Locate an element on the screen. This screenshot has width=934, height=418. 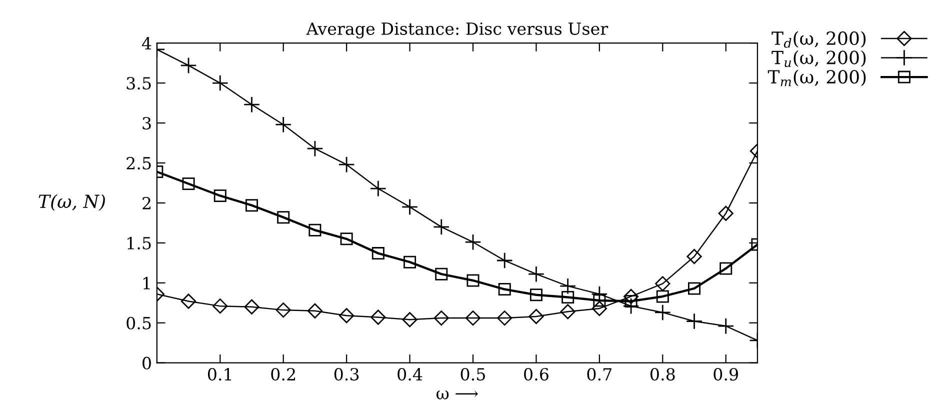
x-tick-label: 0.3 is located at coordinates (346, 374).